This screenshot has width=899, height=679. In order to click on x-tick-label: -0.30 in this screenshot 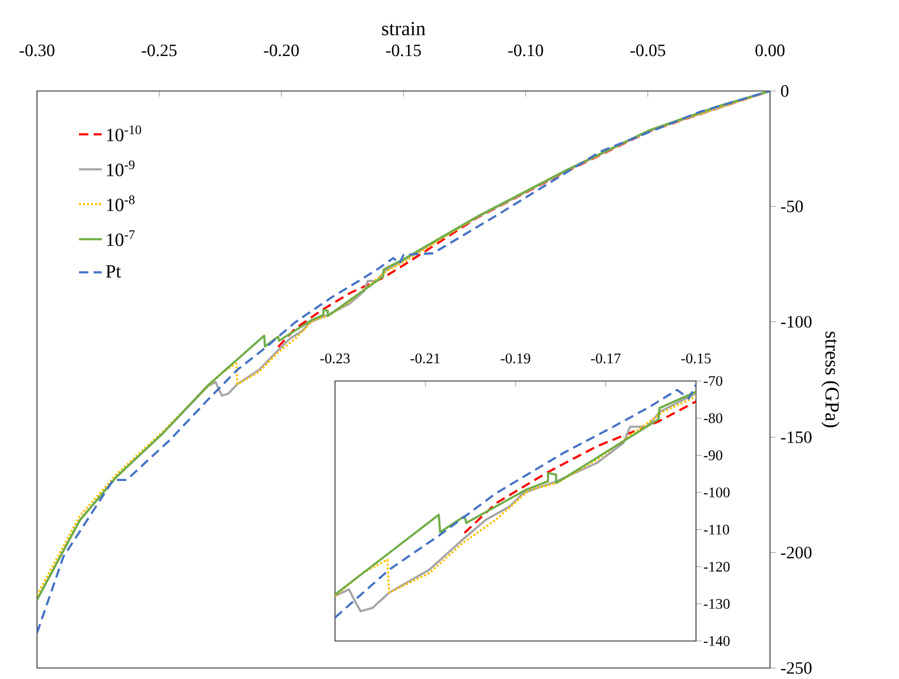, I will do `click(37, 50)`.